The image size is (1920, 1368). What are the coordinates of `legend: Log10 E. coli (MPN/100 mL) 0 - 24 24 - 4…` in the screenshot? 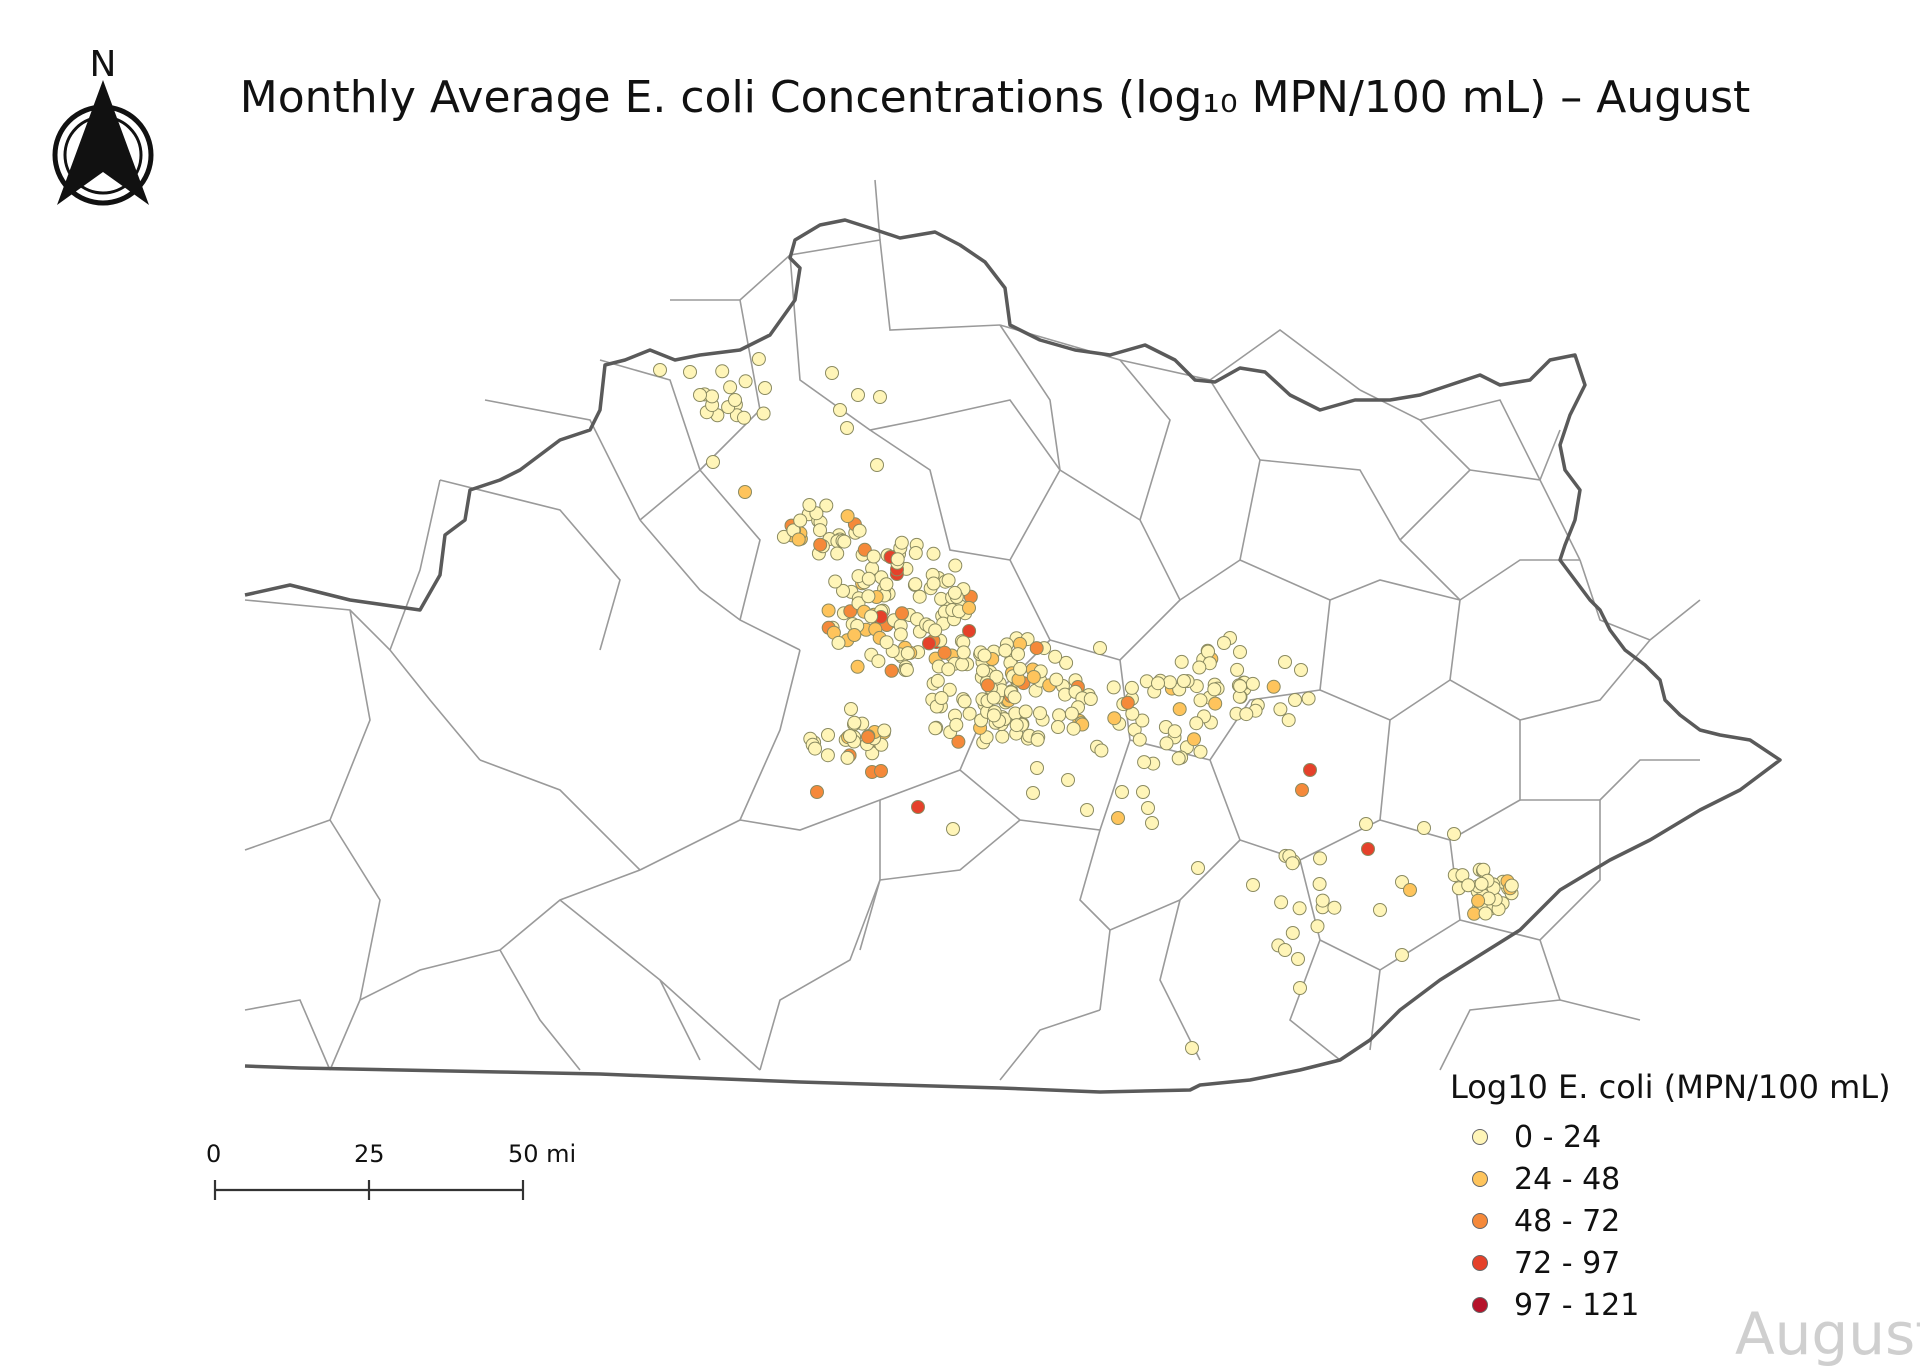 It's located at (1670, 1197).